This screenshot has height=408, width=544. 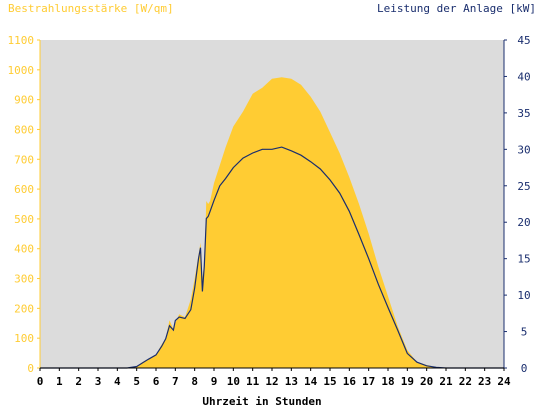 I want to click on x-axis-tick-label: 24, so click(x=504, y=381).